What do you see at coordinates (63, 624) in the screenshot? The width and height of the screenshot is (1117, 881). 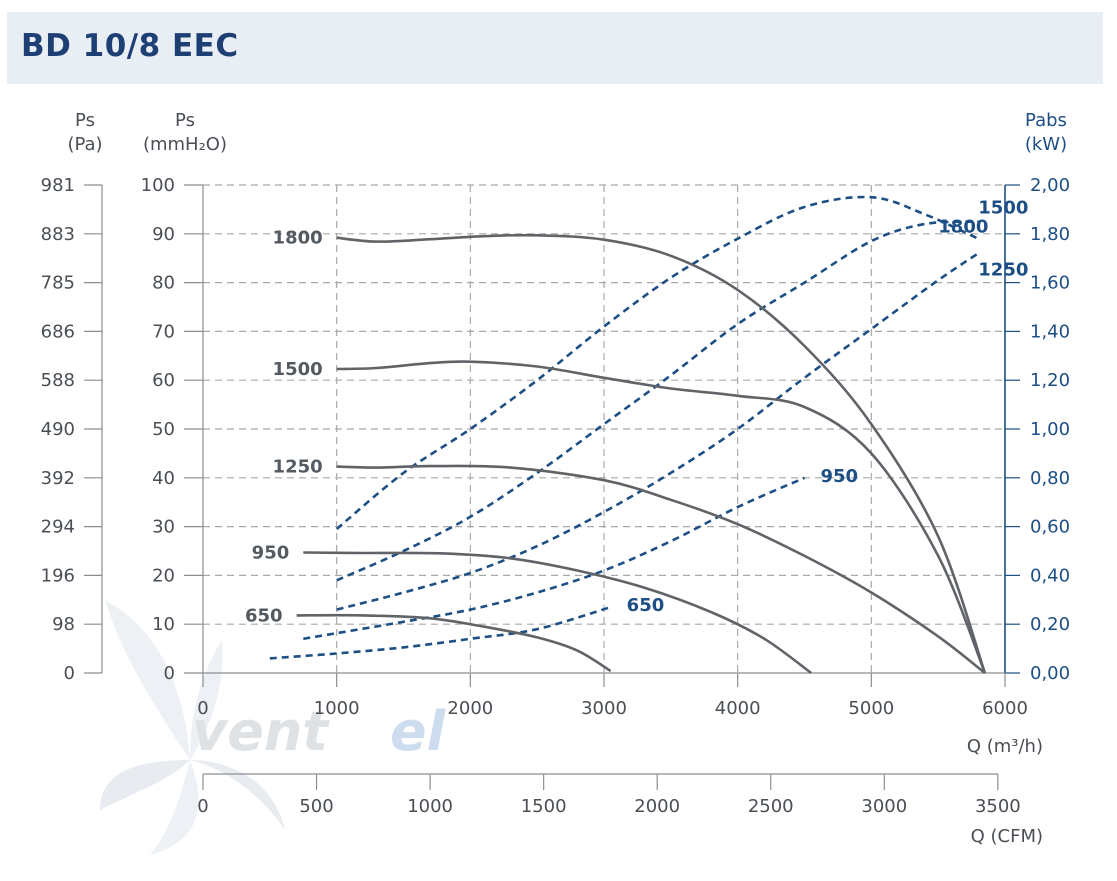 I see `y-tick-label-pa: 98` at bounding box center [63, 624].